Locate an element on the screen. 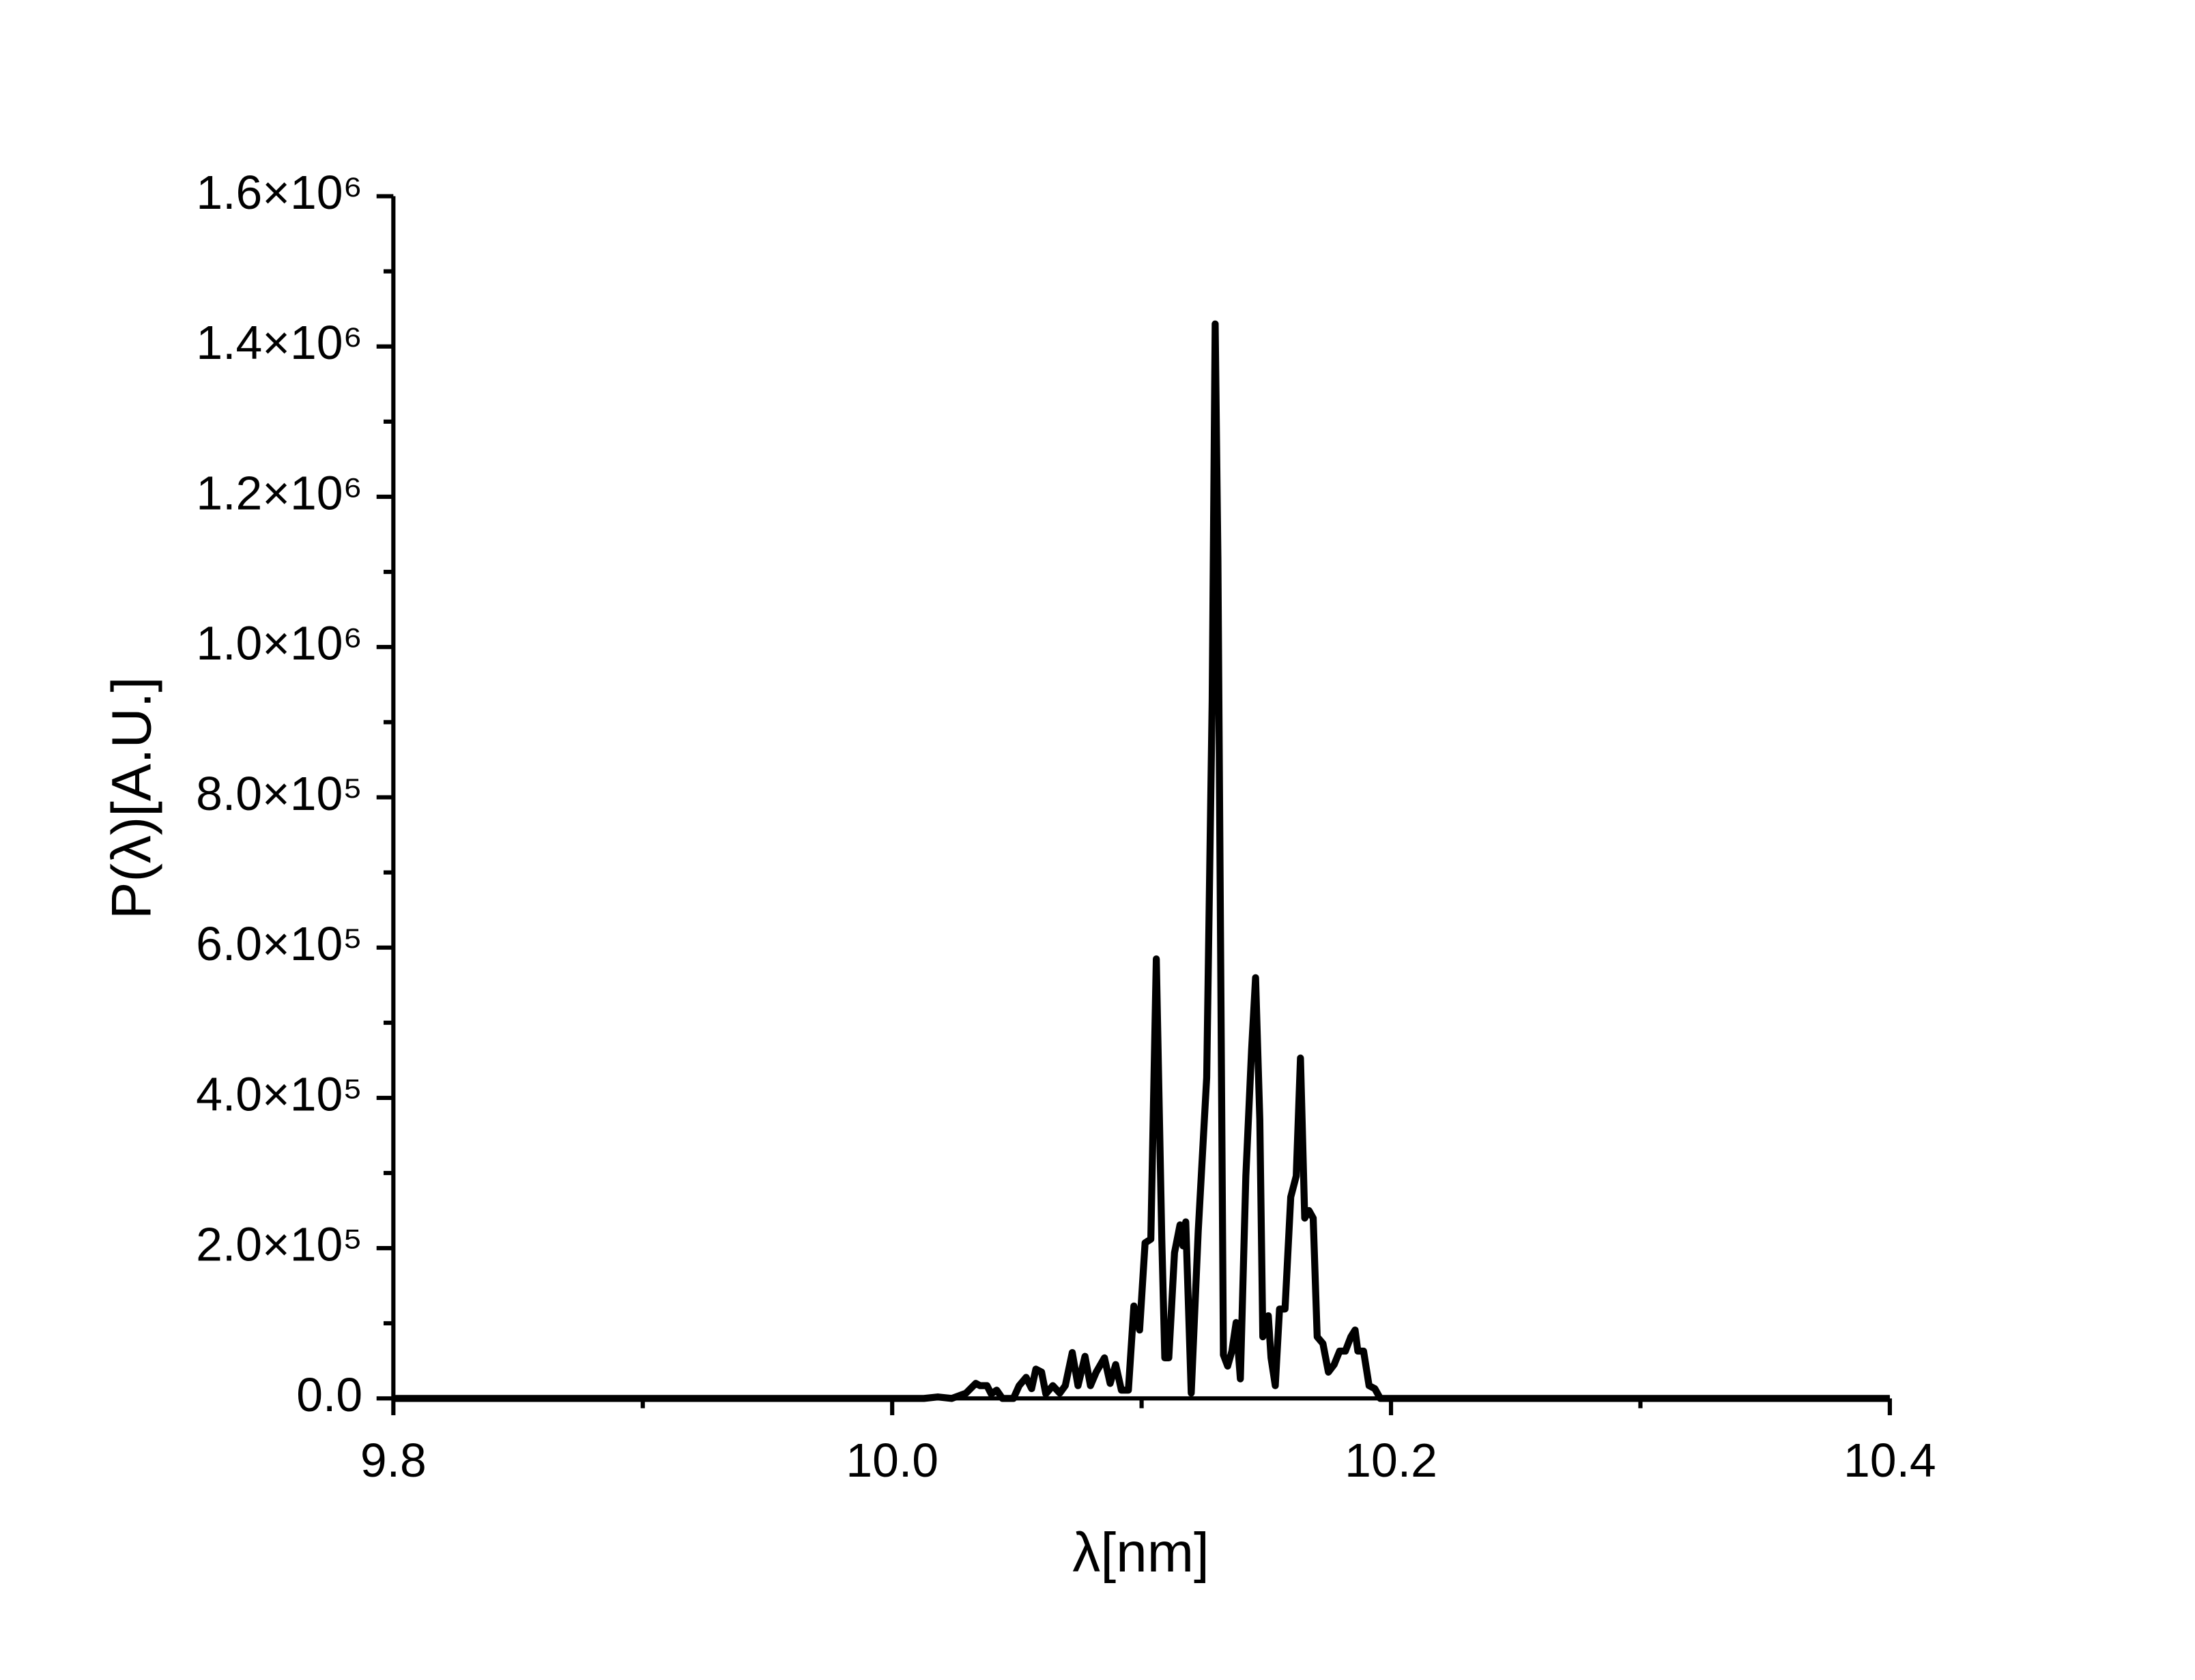 The height and width of the screenshot is (1680, 2195). x-tick-label: 10.4 is located at coordinates (1890, 1460).